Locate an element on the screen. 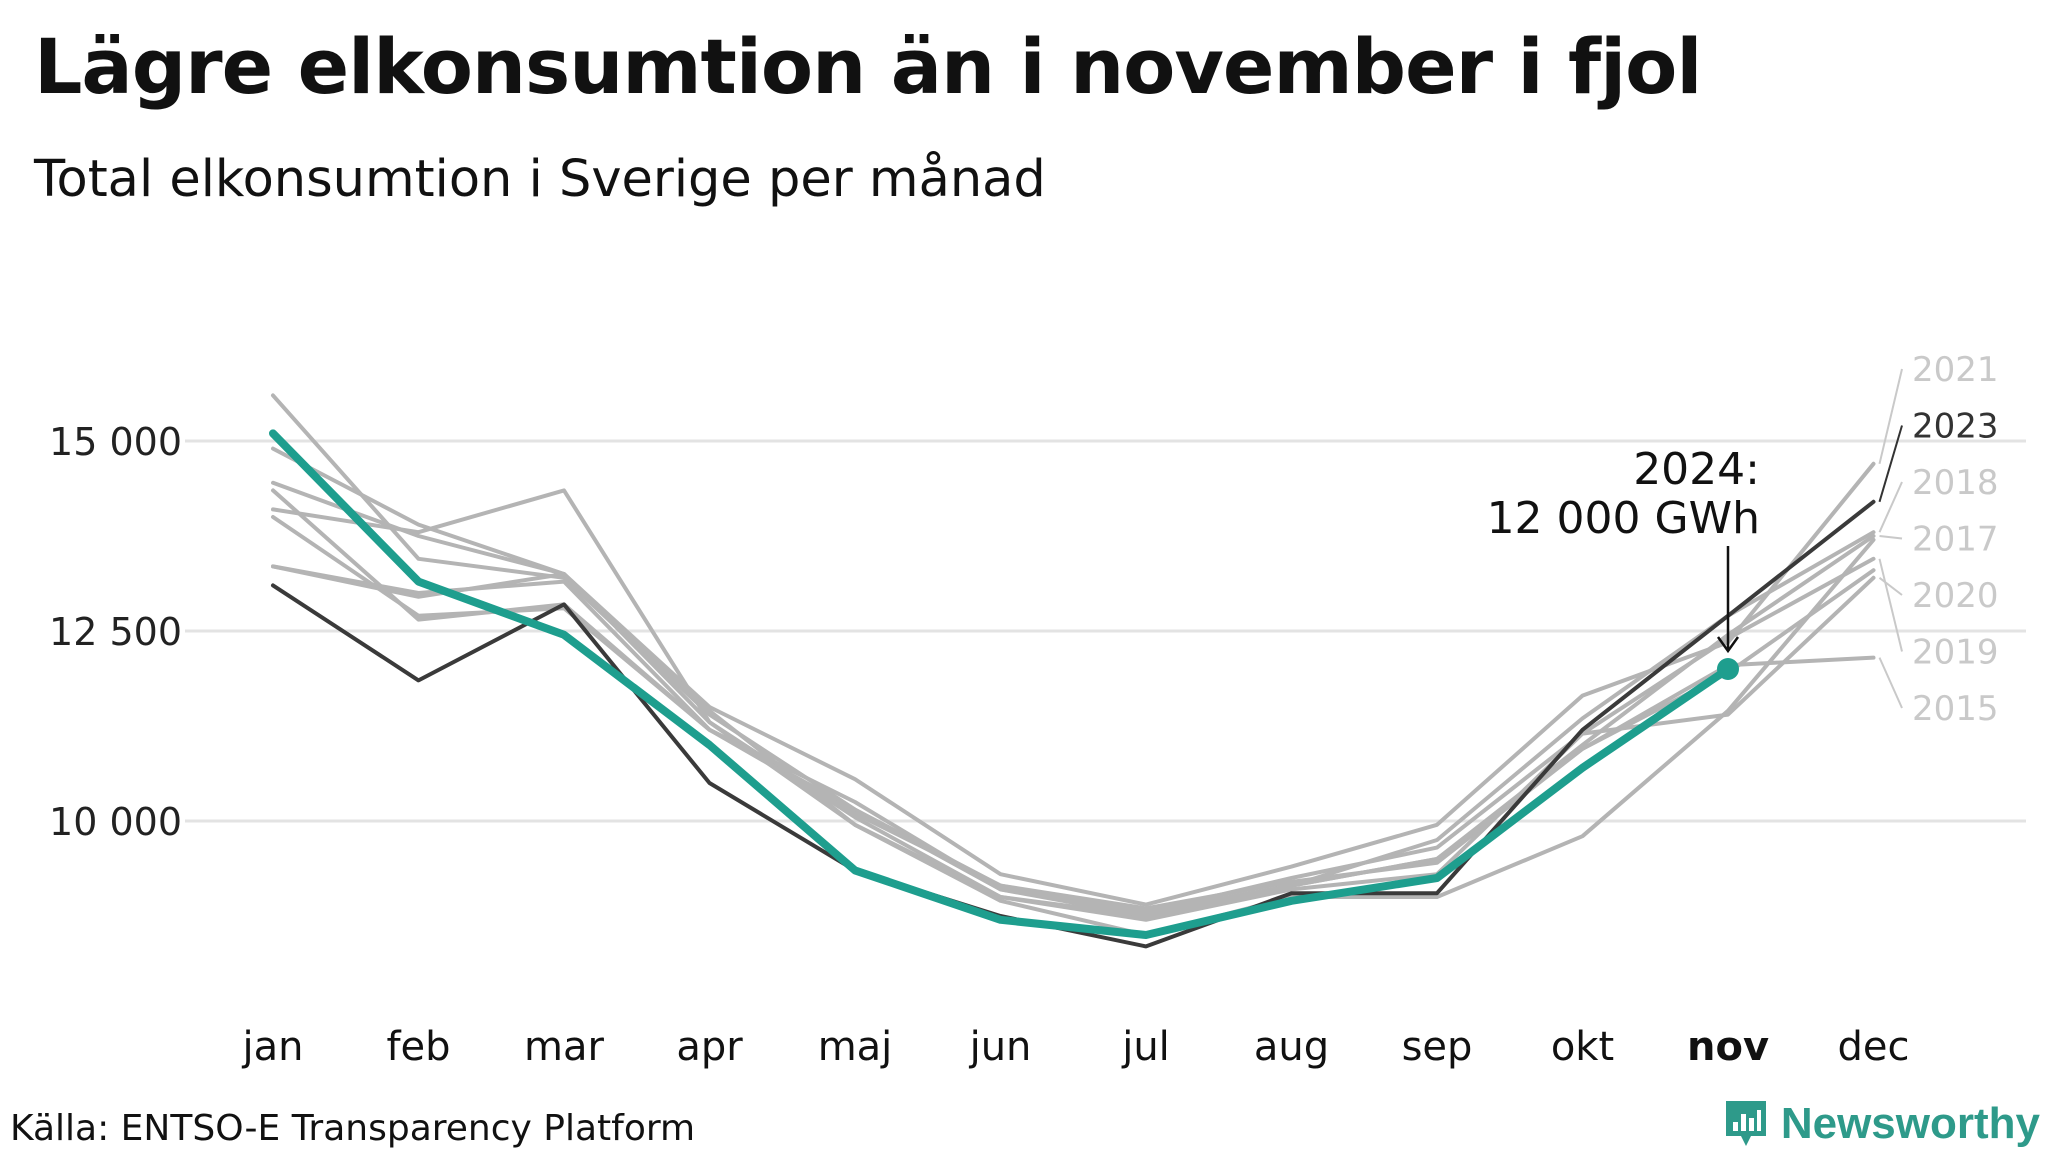 This screenshot has height=1152, width=2048. x-tick-label: nov is located at coordinates (1728, 1047).